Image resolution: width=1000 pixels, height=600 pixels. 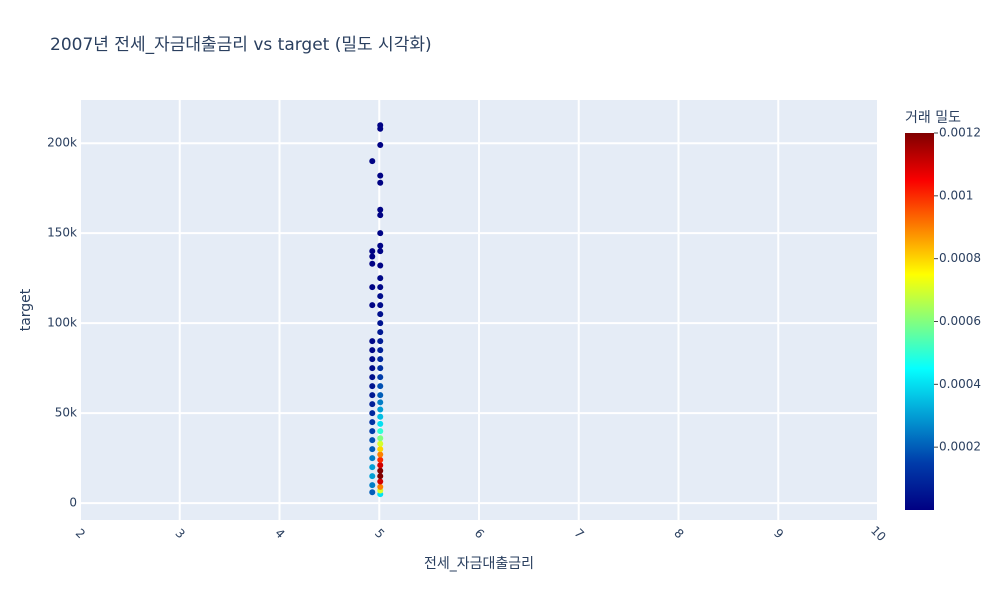 I want to click on x-tick-label: 10, so click(x=878, y=533).